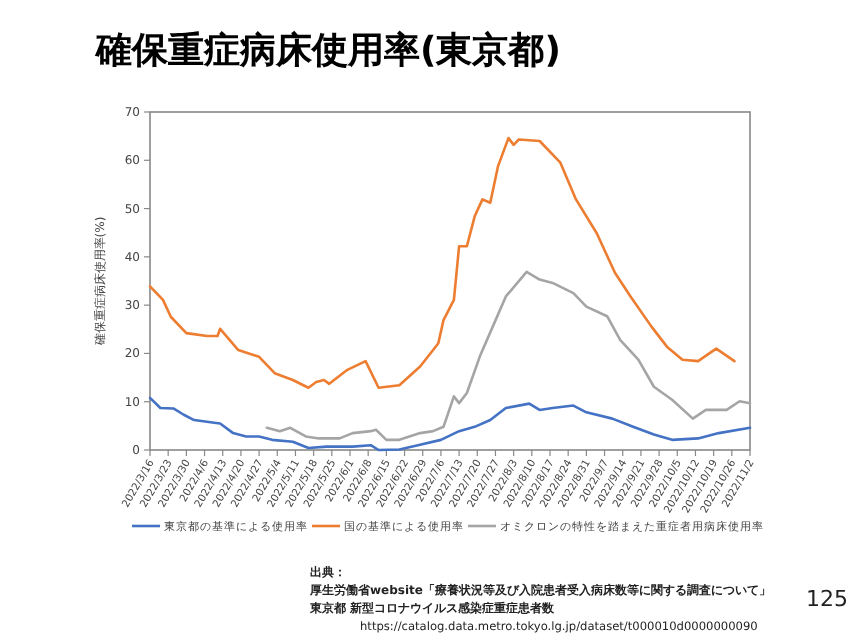 The height and width of the screenshot is (640, 854). I want to click on line-series, so click(450, 424).